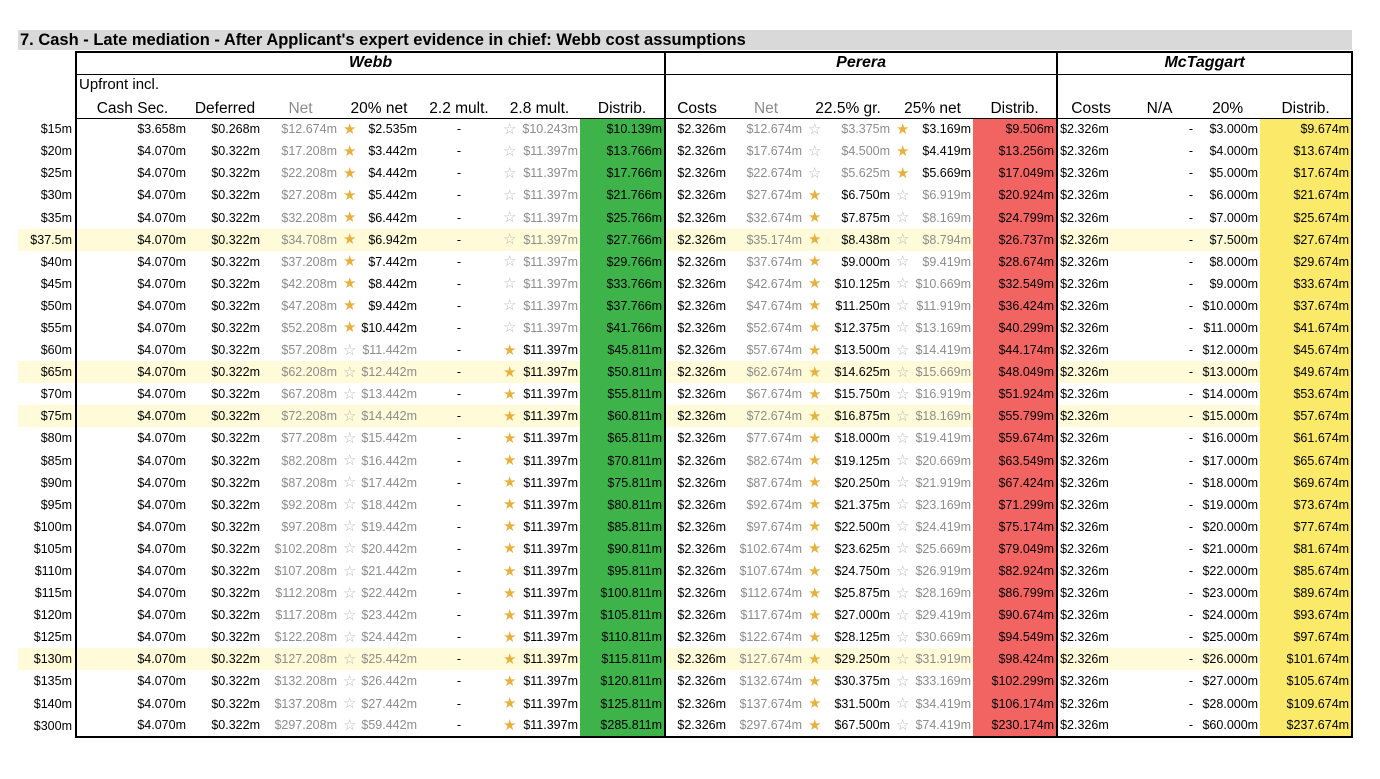 Image resolution: width=1380 pixels, height=779 pixels. I want to click on webb-20-net: ☆ $15.442m, so click(379, 438).